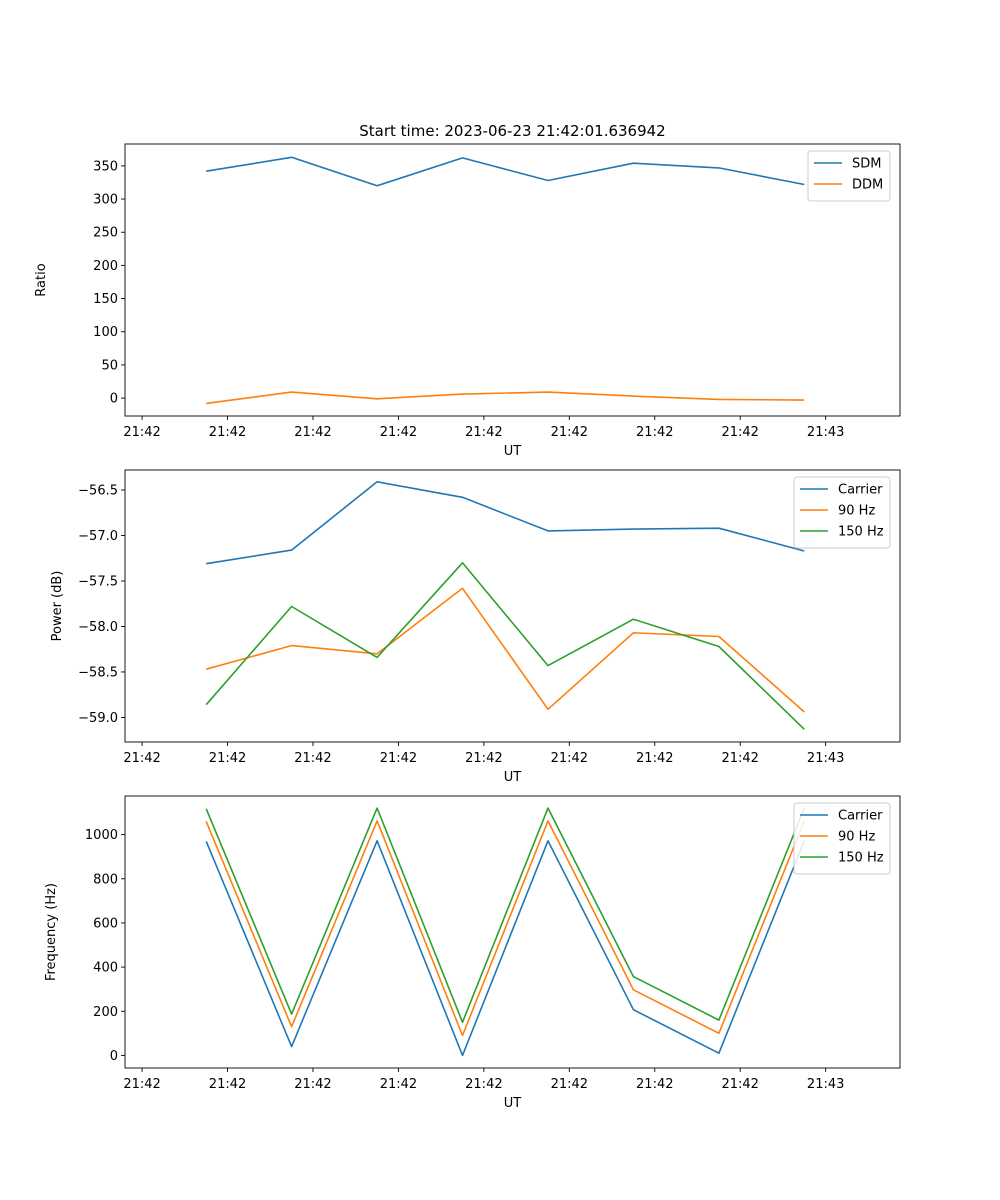 The height and width of the screenshot is (1200, 1000). I want to click on y-tick-label: 100, so click(105, 332).